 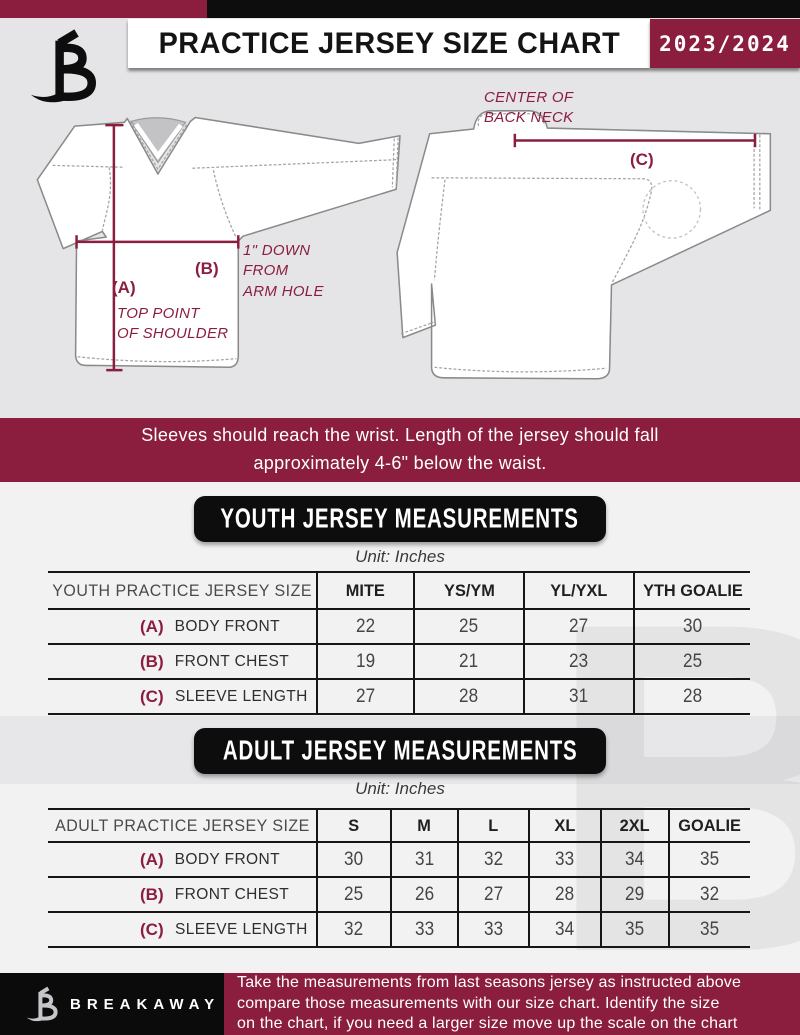 I want to click on front-measure-lines, so click(x=157, y=247).